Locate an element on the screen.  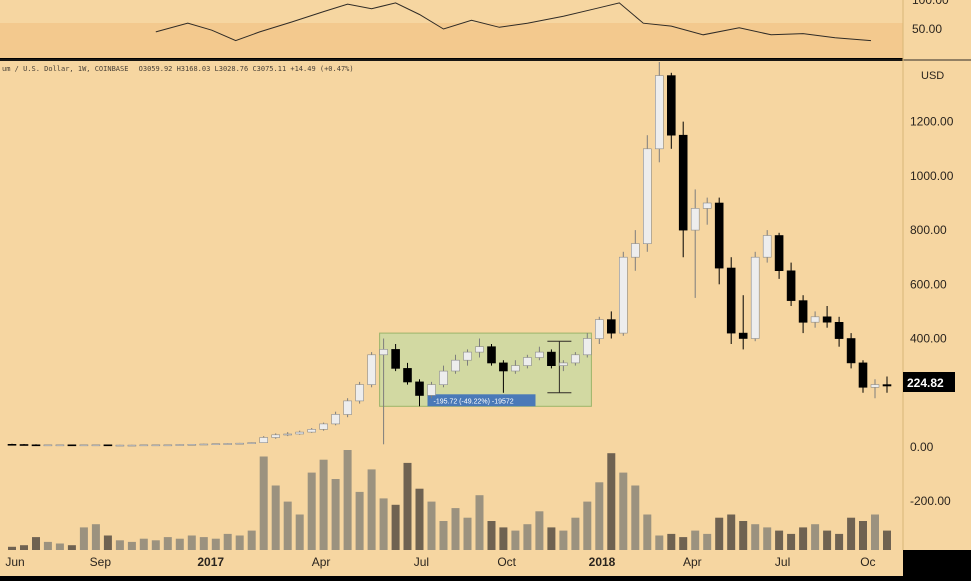
y-tick-label: 600.00 is located at coordinates (928, 284).